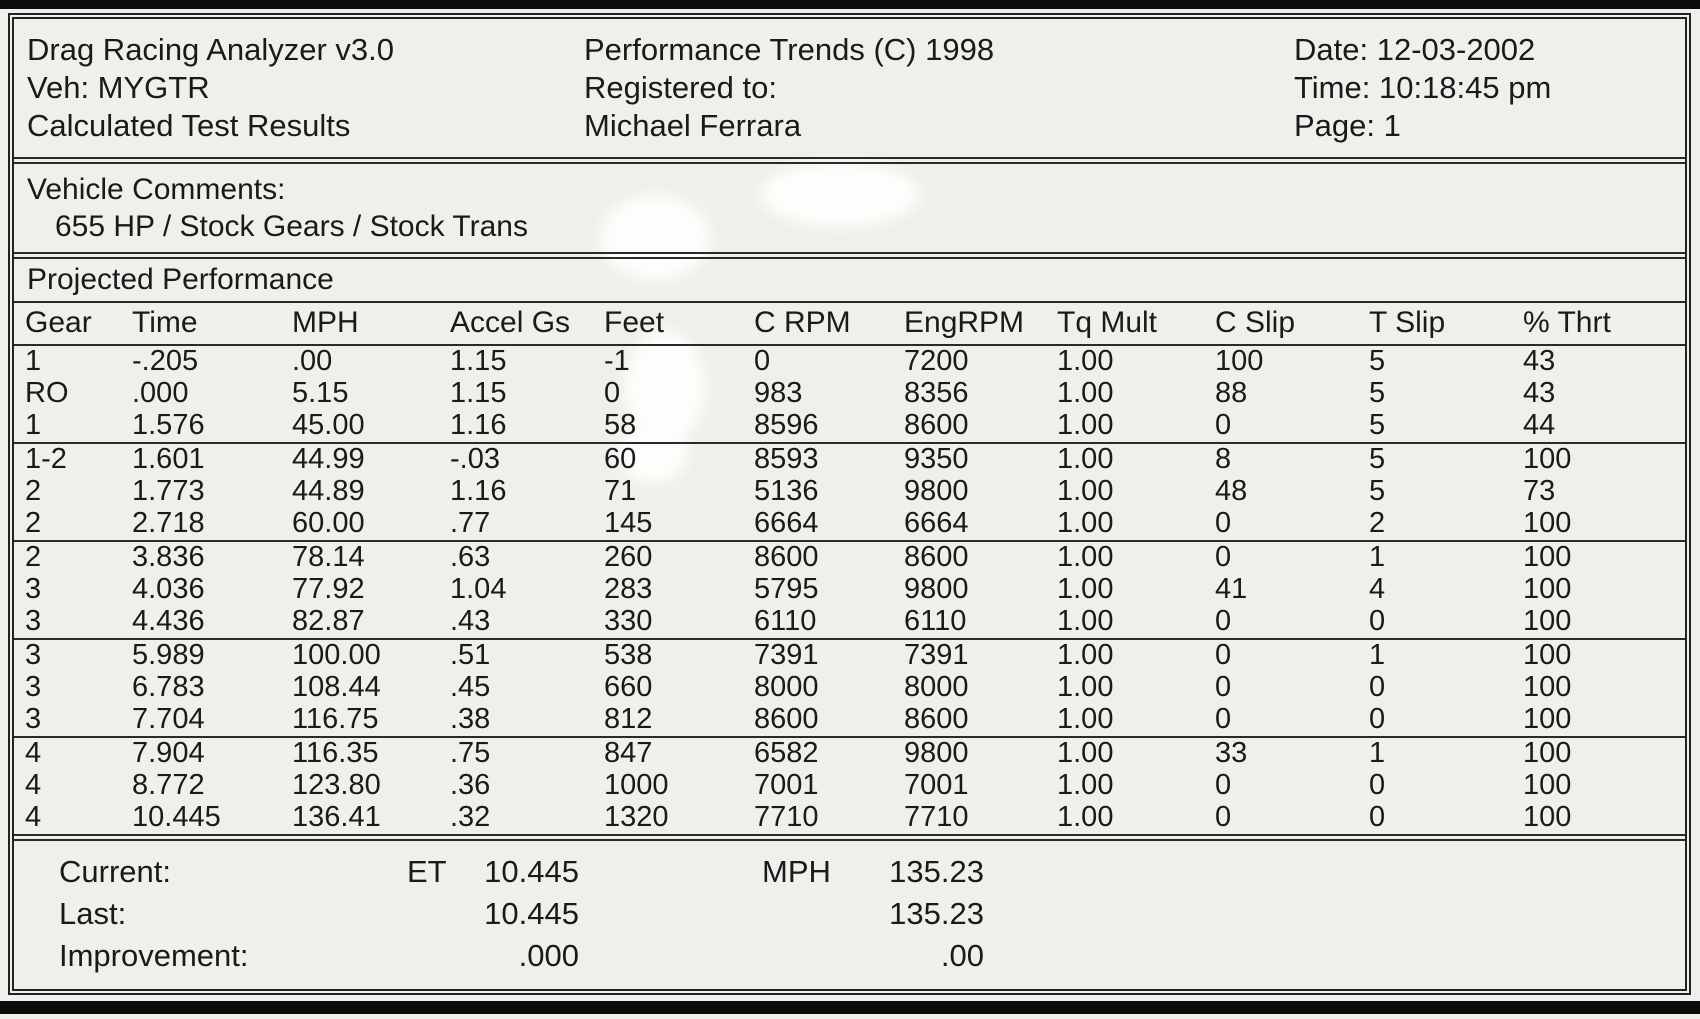 Image resolution: width=1700 pixels, height=1019 pixels. What do you see at coordinates (93, 913) in the screenshot?
I see `summary-label: Last:` at bounding box center [93, 913].